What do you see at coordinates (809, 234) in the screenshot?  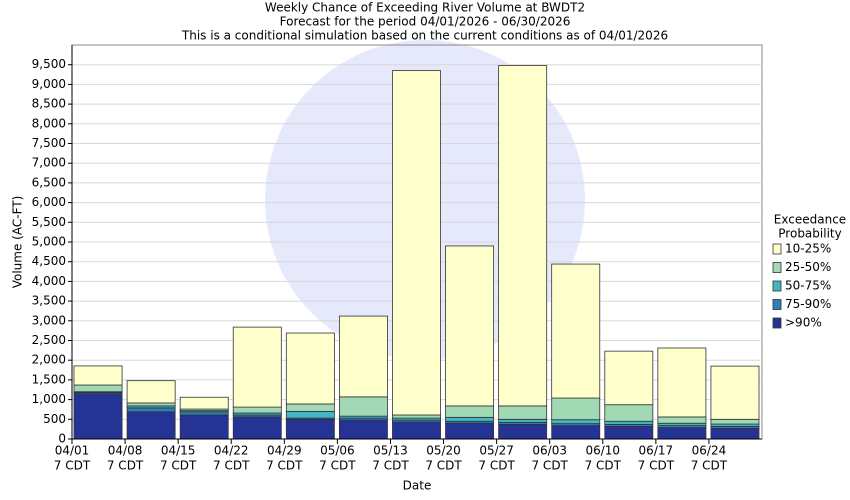 I see `legend-title: Probability` at bounding box center [809, 234].